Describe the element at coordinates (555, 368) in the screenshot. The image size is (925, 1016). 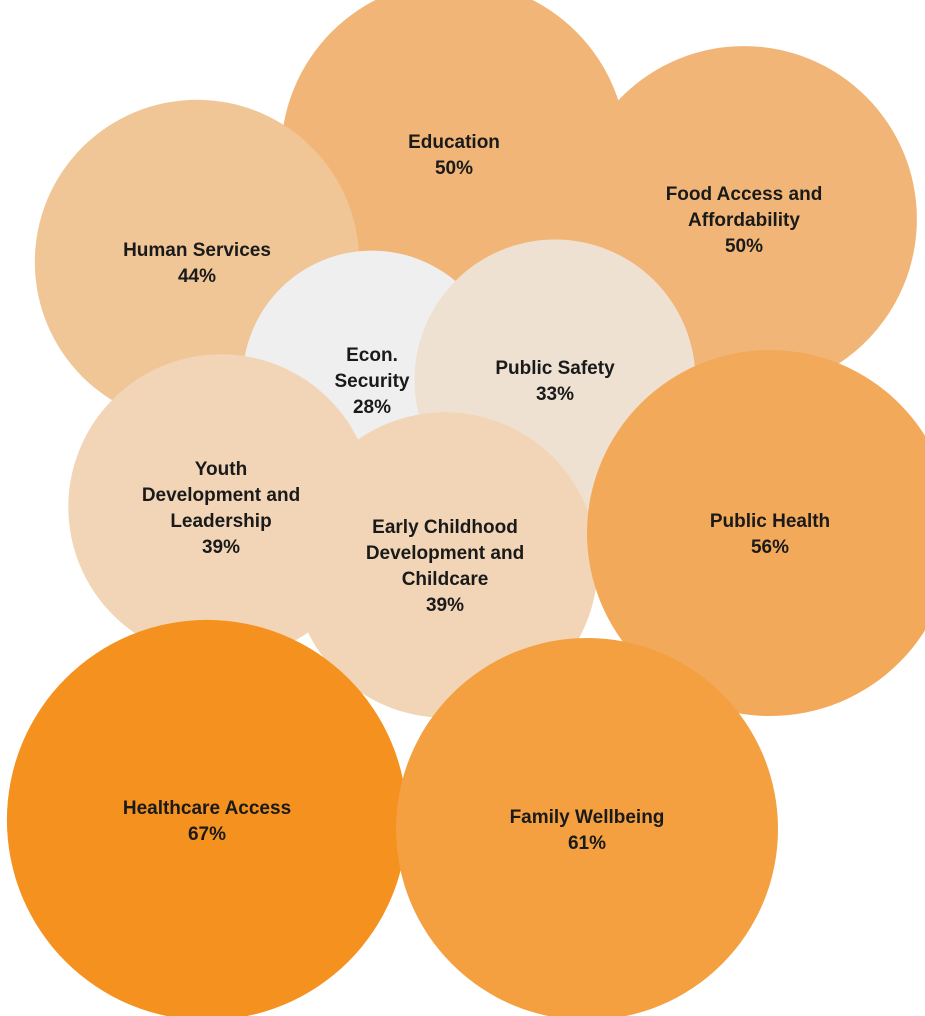
I see `bubble-category-line: Public Safety` at that location.